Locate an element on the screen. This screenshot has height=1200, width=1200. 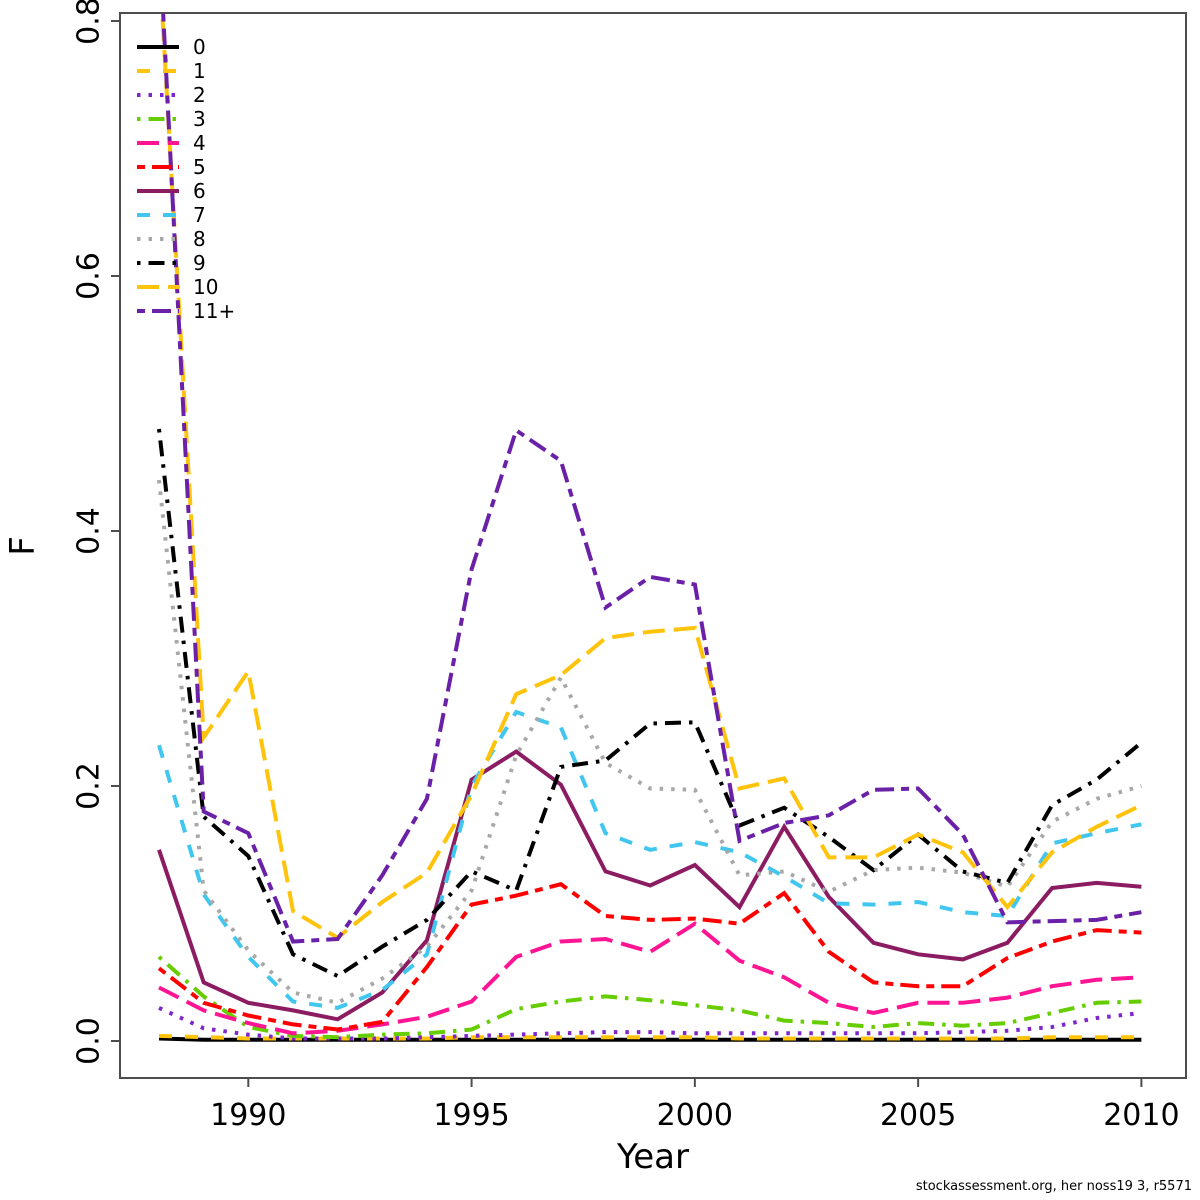
legend-label: 7 is located at coordinates (199, 215).